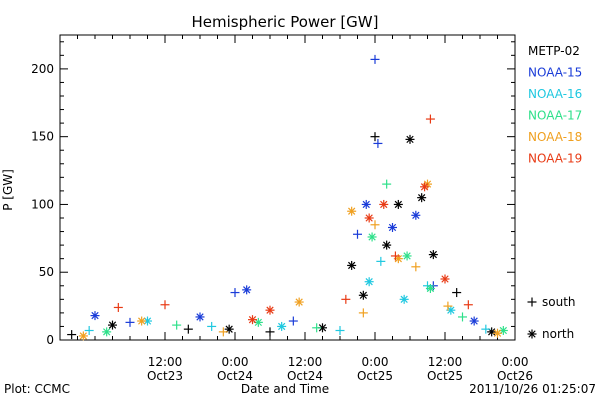 The width and height of the screenshot is (600, 400). Describe the element at coordinates (46, 272) in the screenshot. I see `y-tick-label: 50` at that location.